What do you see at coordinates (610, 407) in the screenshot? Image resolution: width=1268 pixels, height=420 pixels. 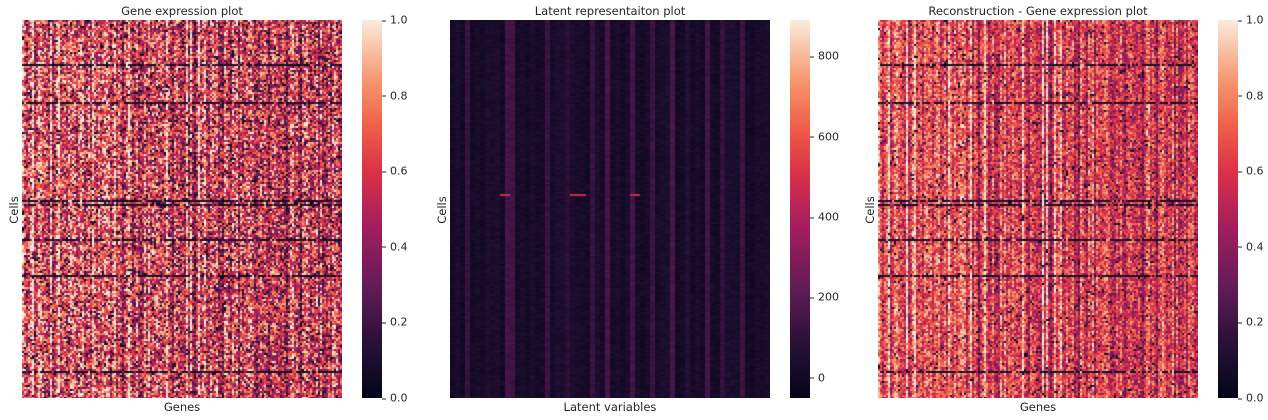 I see `x-axis-label: Latent variables` at bounding box center [610, 407].